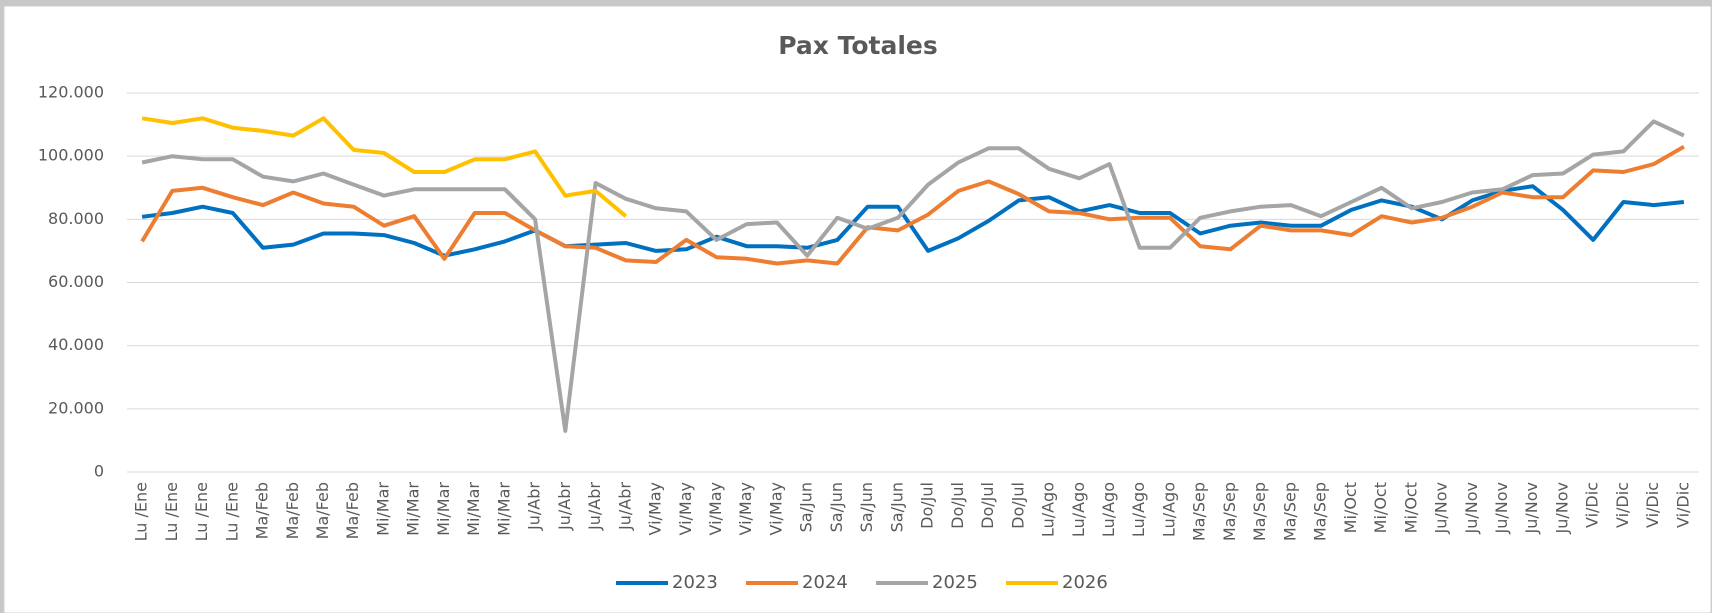 The width and height of the screenshot is (1712, 613). What do you see at coordinates (76, 281) in the screenshot?
I see `y-tick-label: 60.000` at bounding box center [76, 281].